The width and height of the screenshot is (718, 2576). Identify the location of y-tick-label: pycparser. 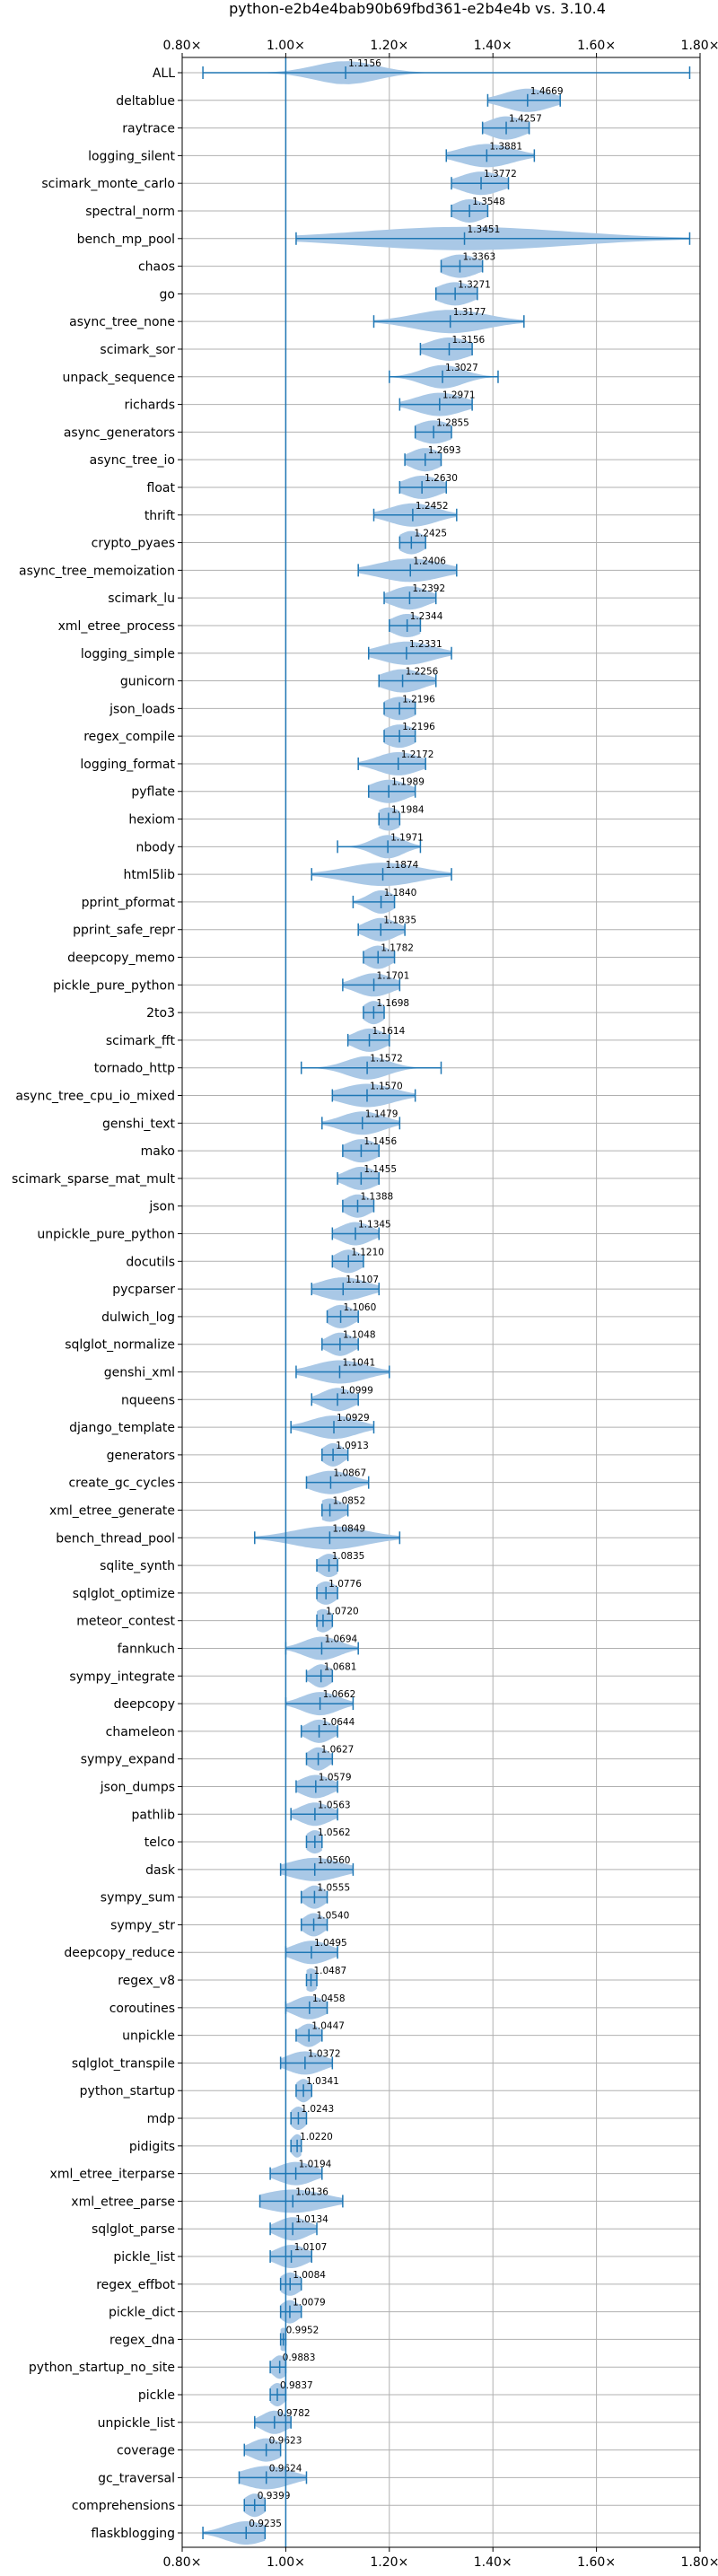
(143, 1290).